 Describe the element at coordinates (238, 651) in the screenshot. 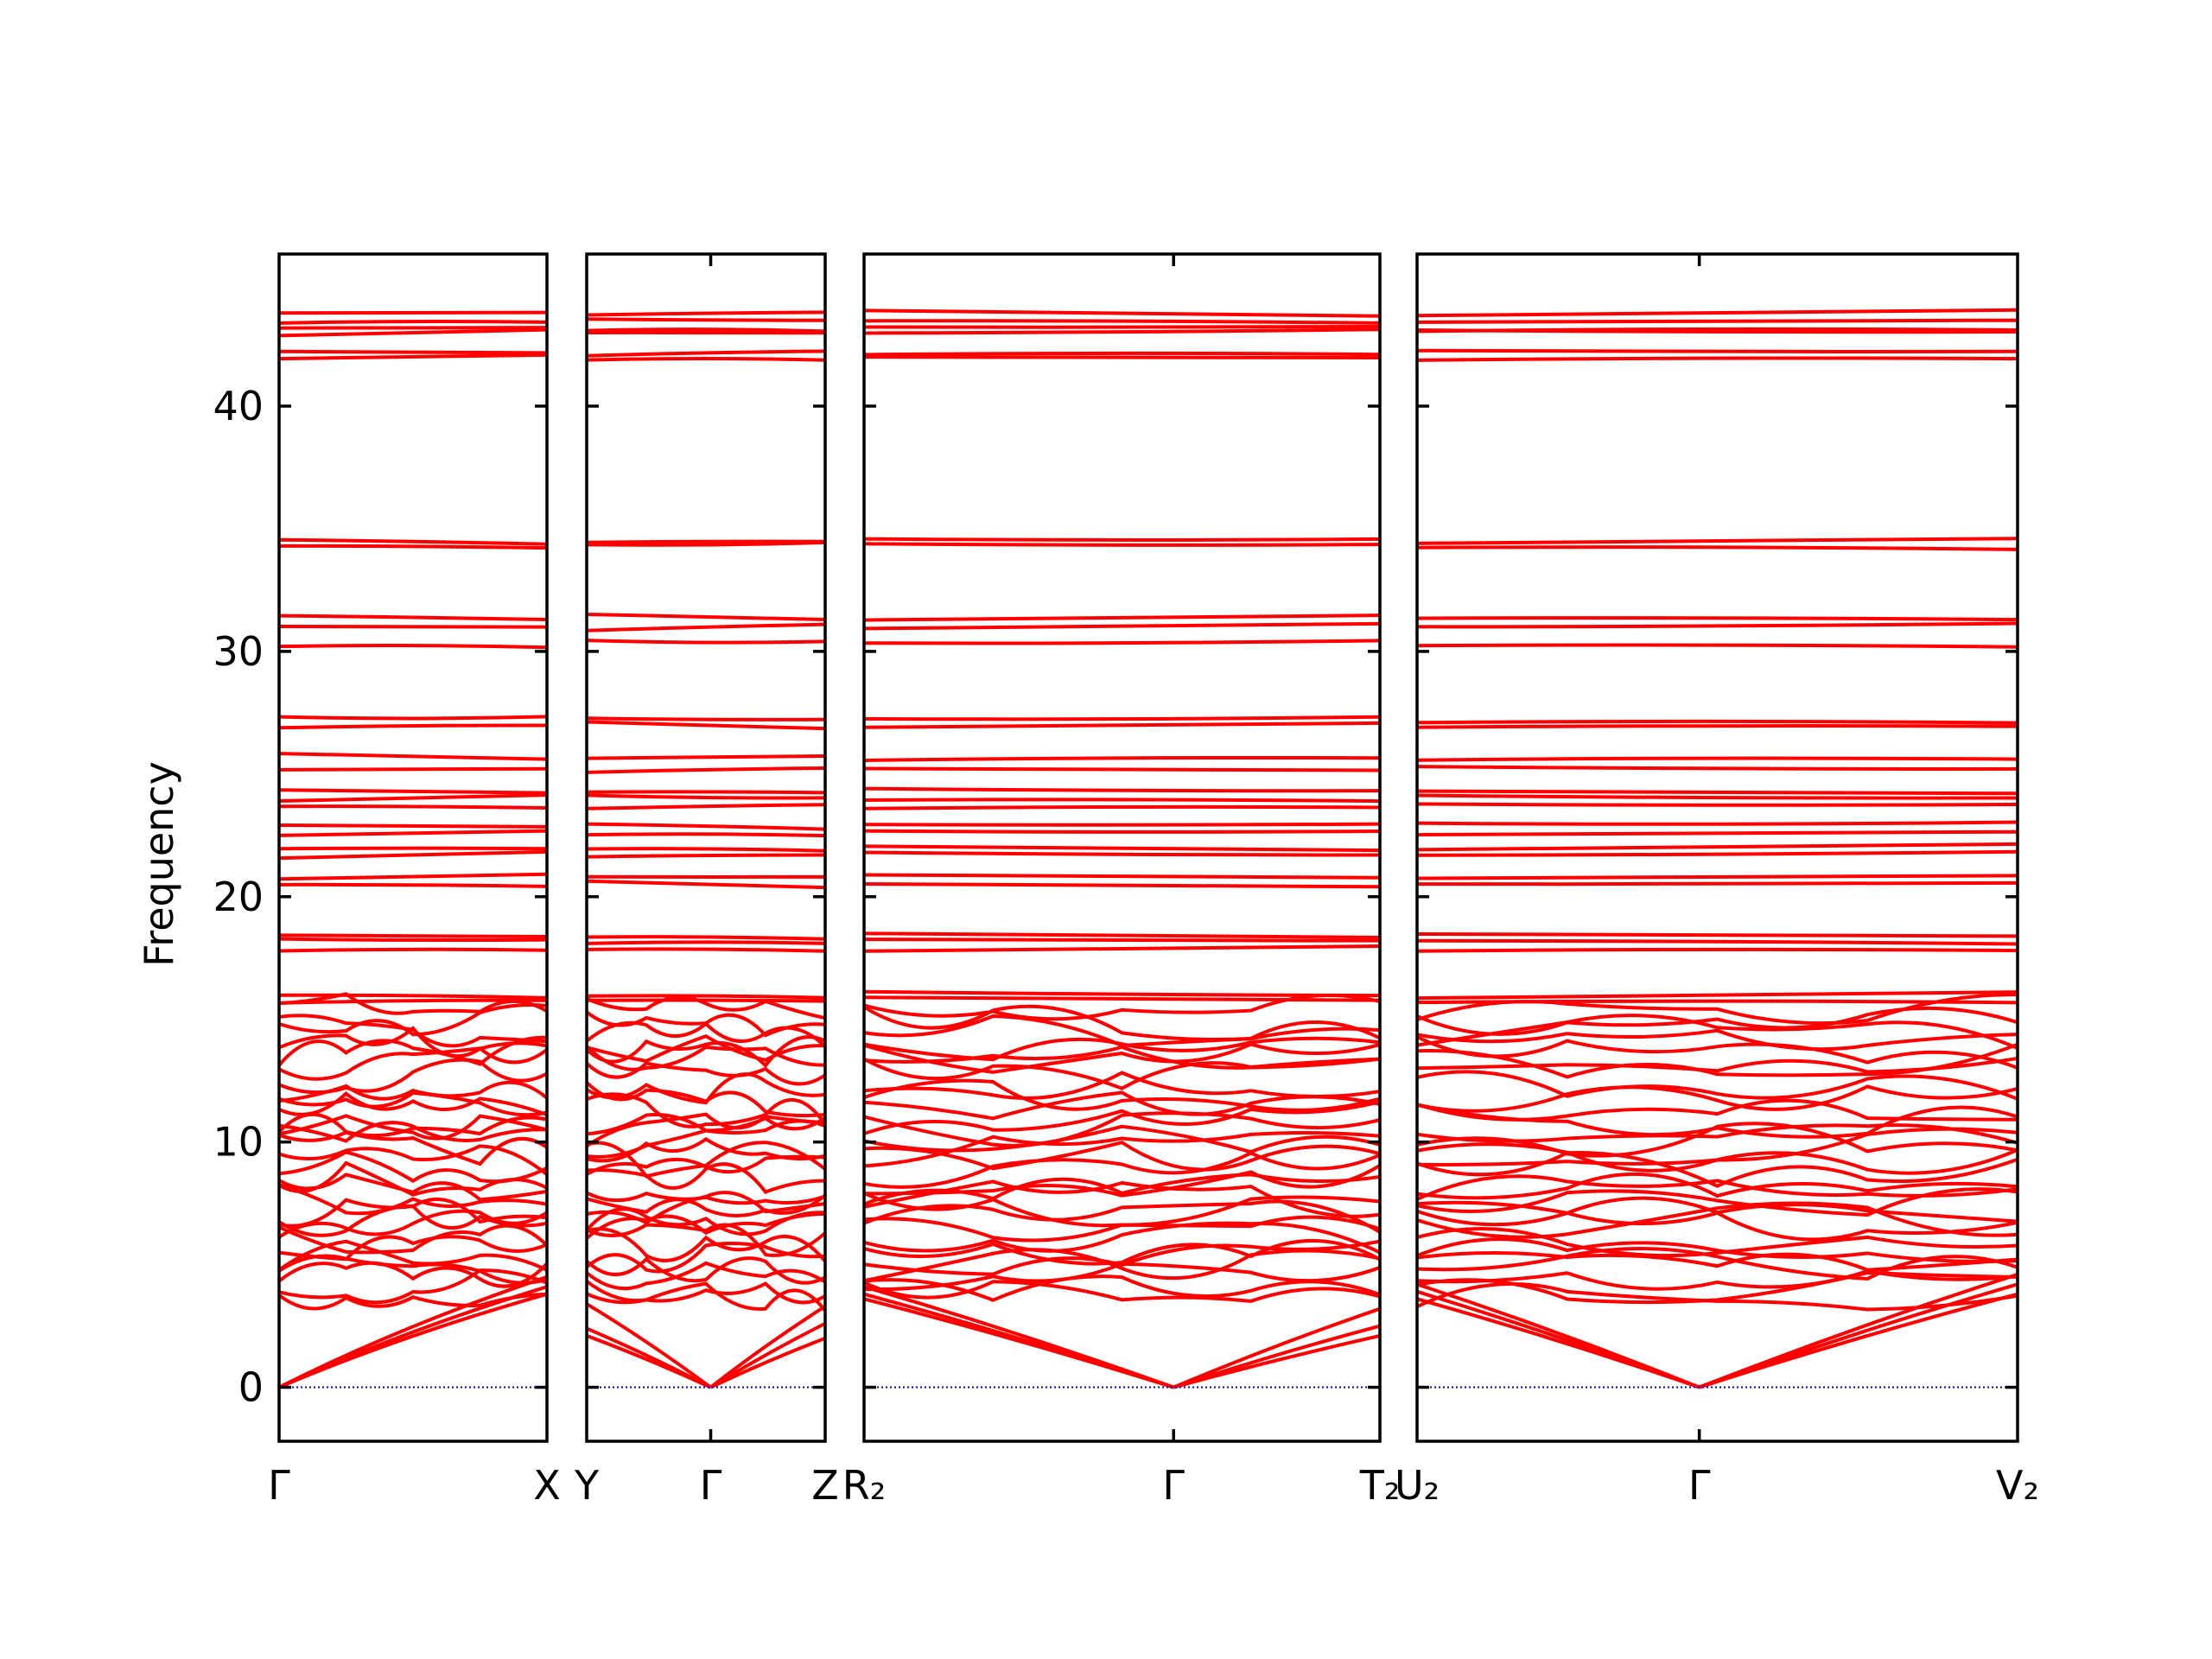

I see `y-tick-label: 30` at that location.